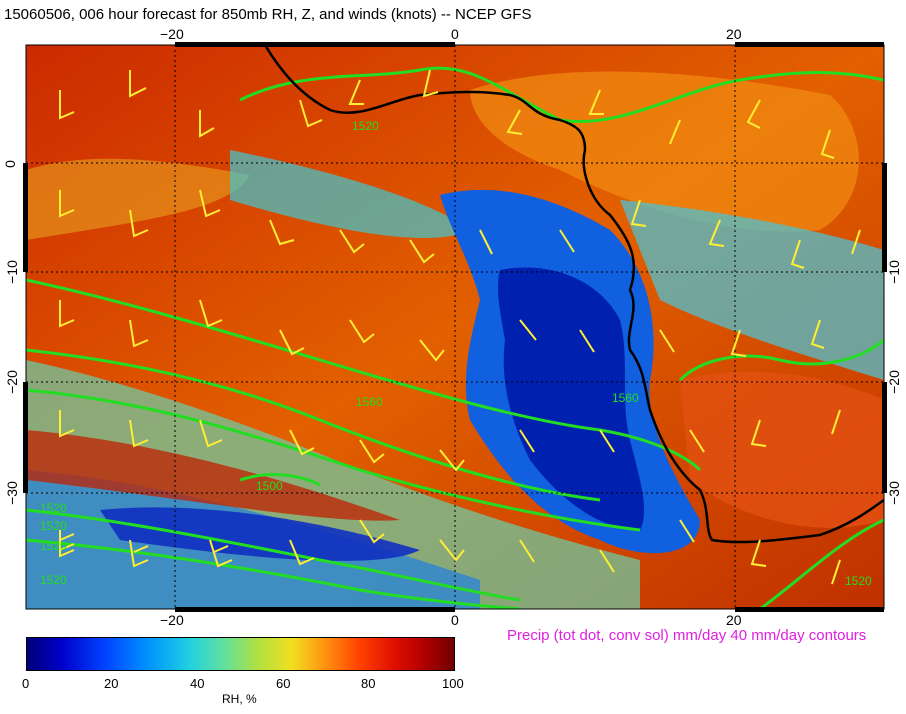  What do you see at coordinates (11, 493) in the screenshot?
I see `y-tick-left: −30` at bounding box center [11, 493].